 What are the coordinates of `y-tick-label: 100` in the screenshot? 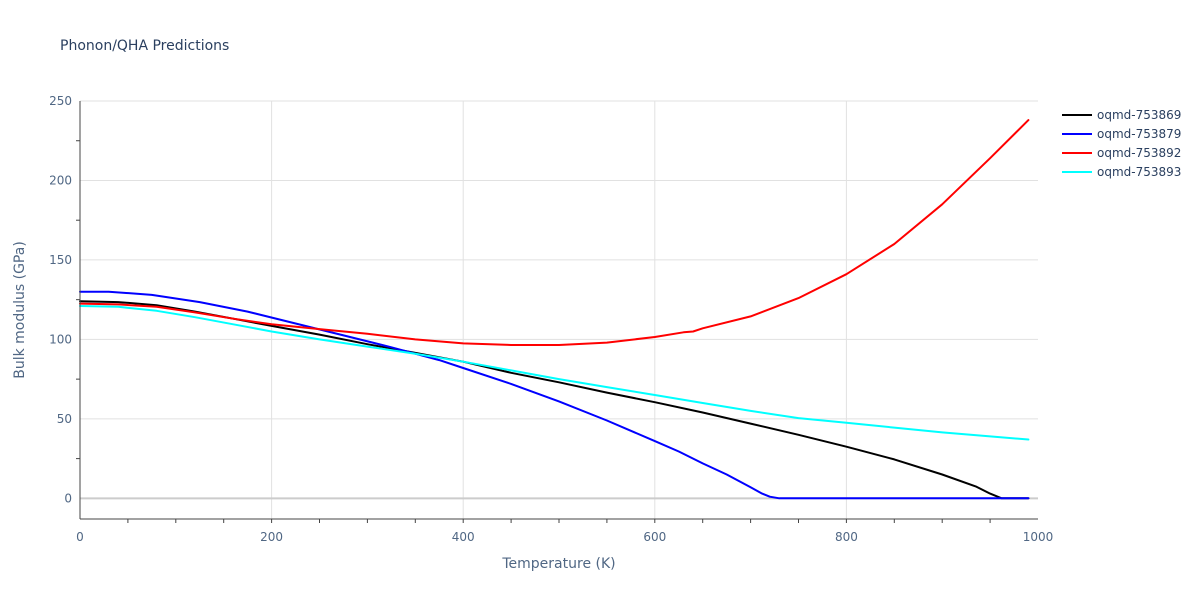 It's located at (60, 339).